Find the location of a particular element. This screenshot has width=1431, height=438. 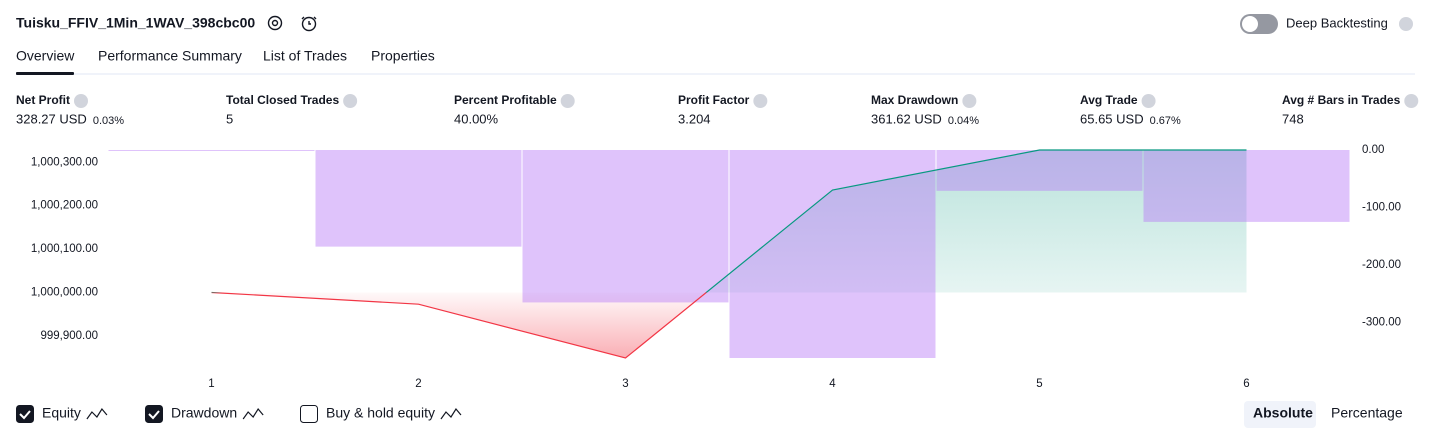

mode-button: Absolute is located at coordinates (1283, 413).